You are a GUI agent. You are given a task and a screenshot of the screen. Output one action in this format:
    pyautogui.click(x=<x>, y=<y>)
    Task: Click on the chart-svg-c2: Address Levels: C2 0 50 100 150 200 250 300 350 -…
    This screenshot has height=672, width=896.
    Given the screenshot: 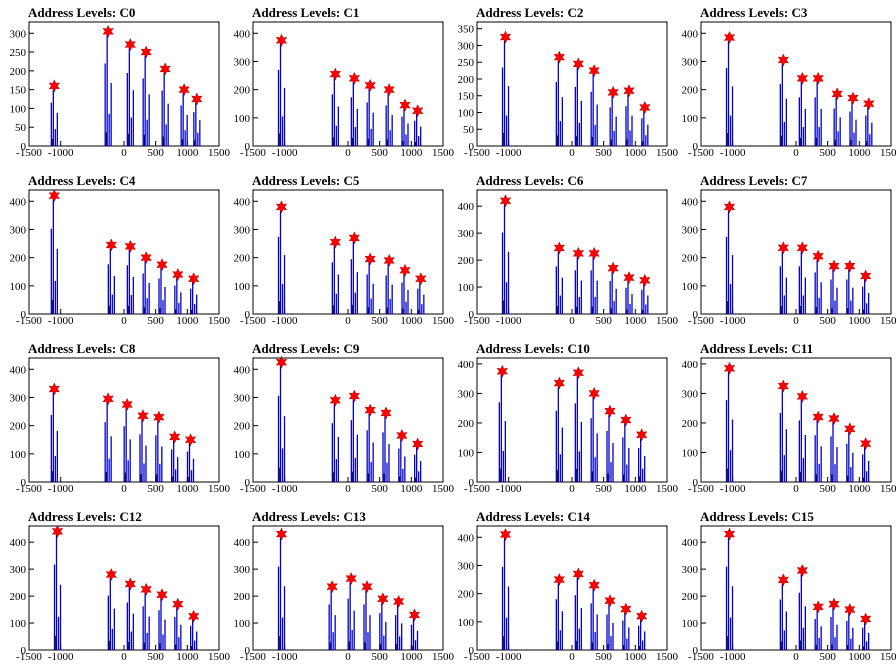 What is the action you would take?
    pyautogui.click(x=568, y=82)
    